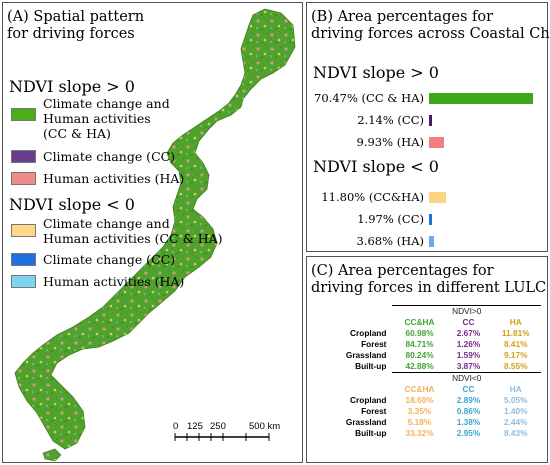 The width and height of the screenshot is (550, 465). Describe the element at coordinates (515, 366) in the screenshot. I see `table-cell: 8.55%` at that location.